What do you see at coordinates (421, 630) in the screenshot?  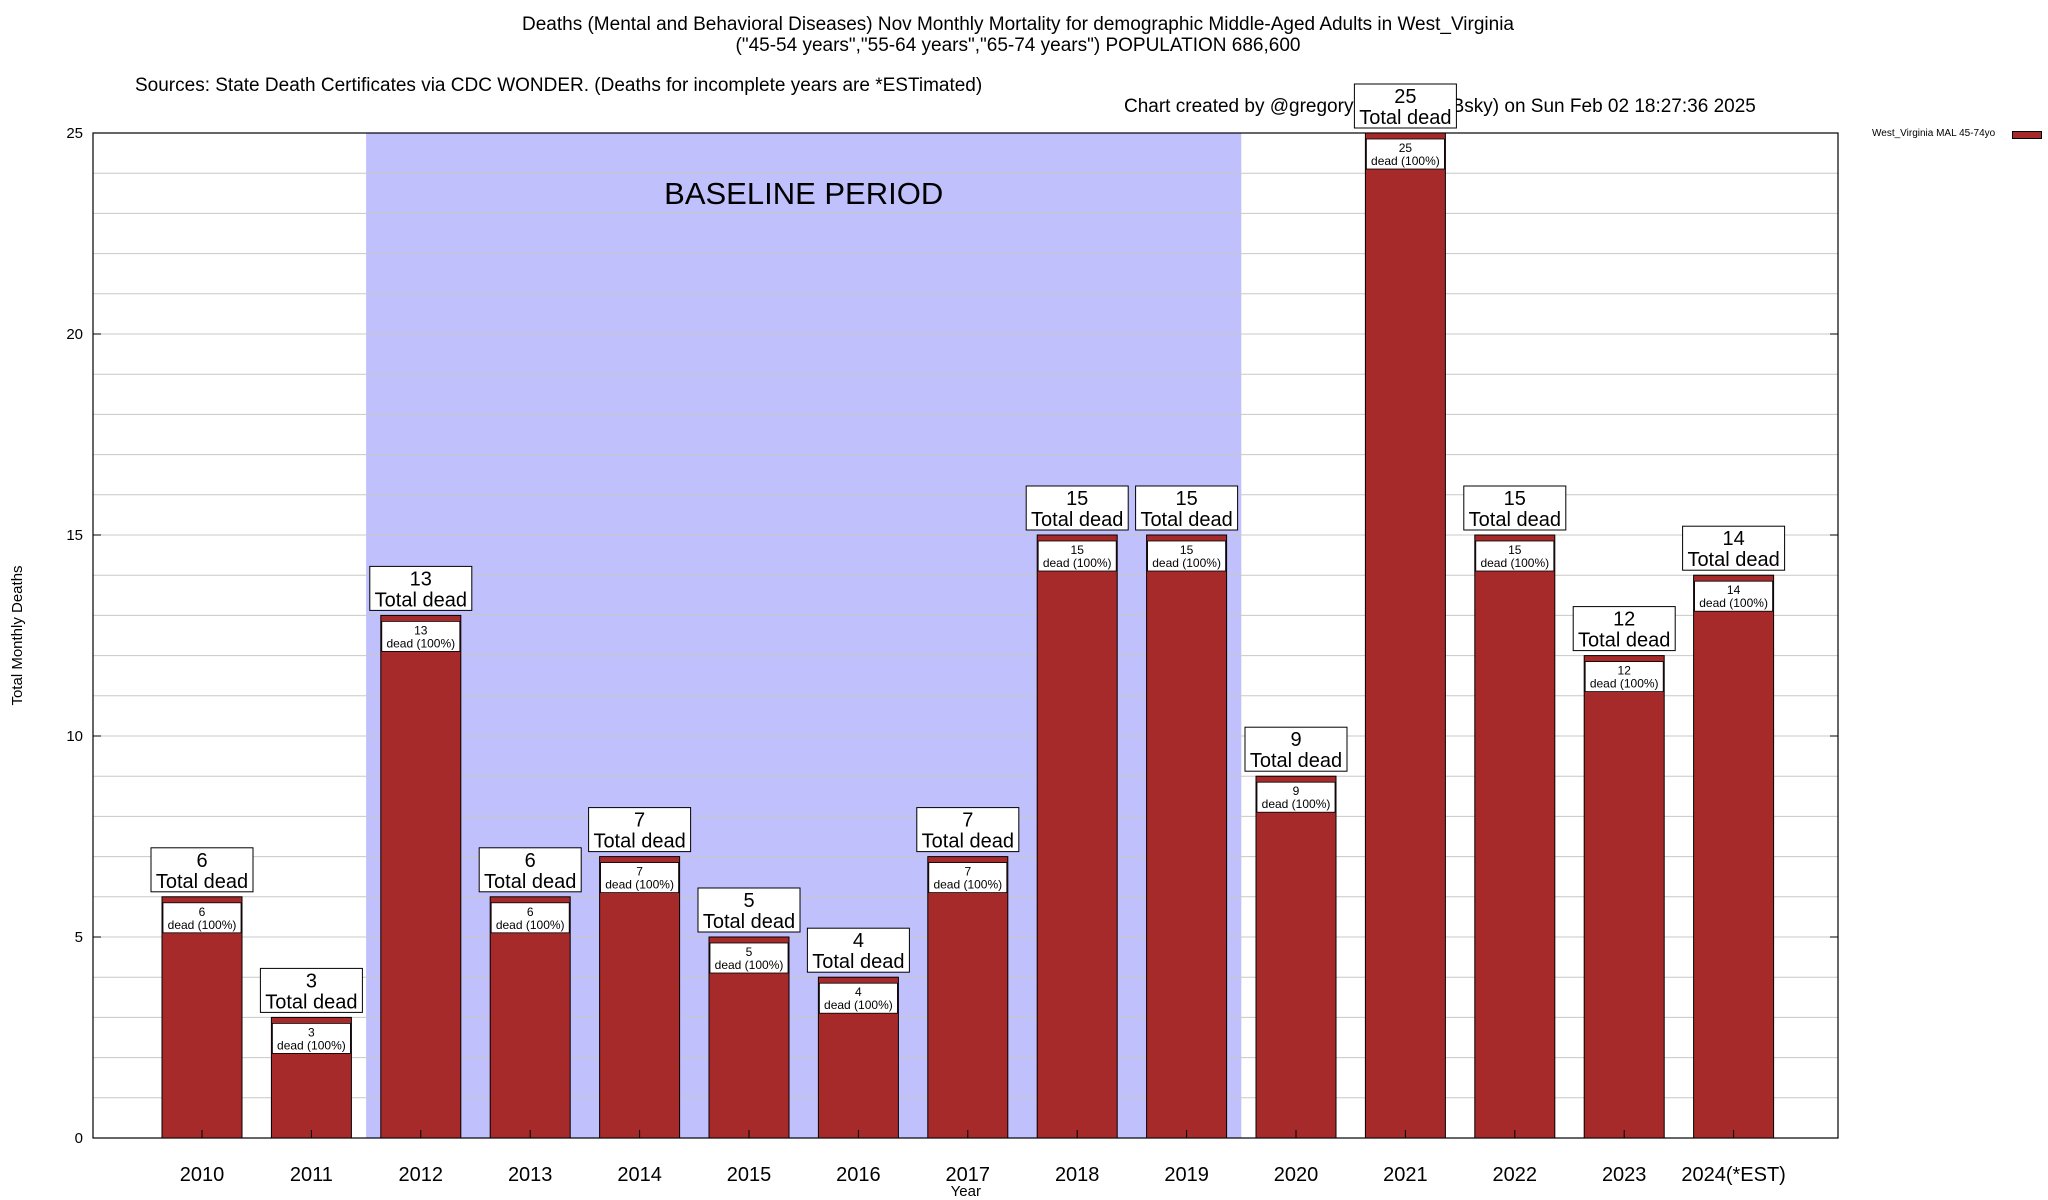 I see `bar-inner-value: 13` at bounding box center [421, 630].